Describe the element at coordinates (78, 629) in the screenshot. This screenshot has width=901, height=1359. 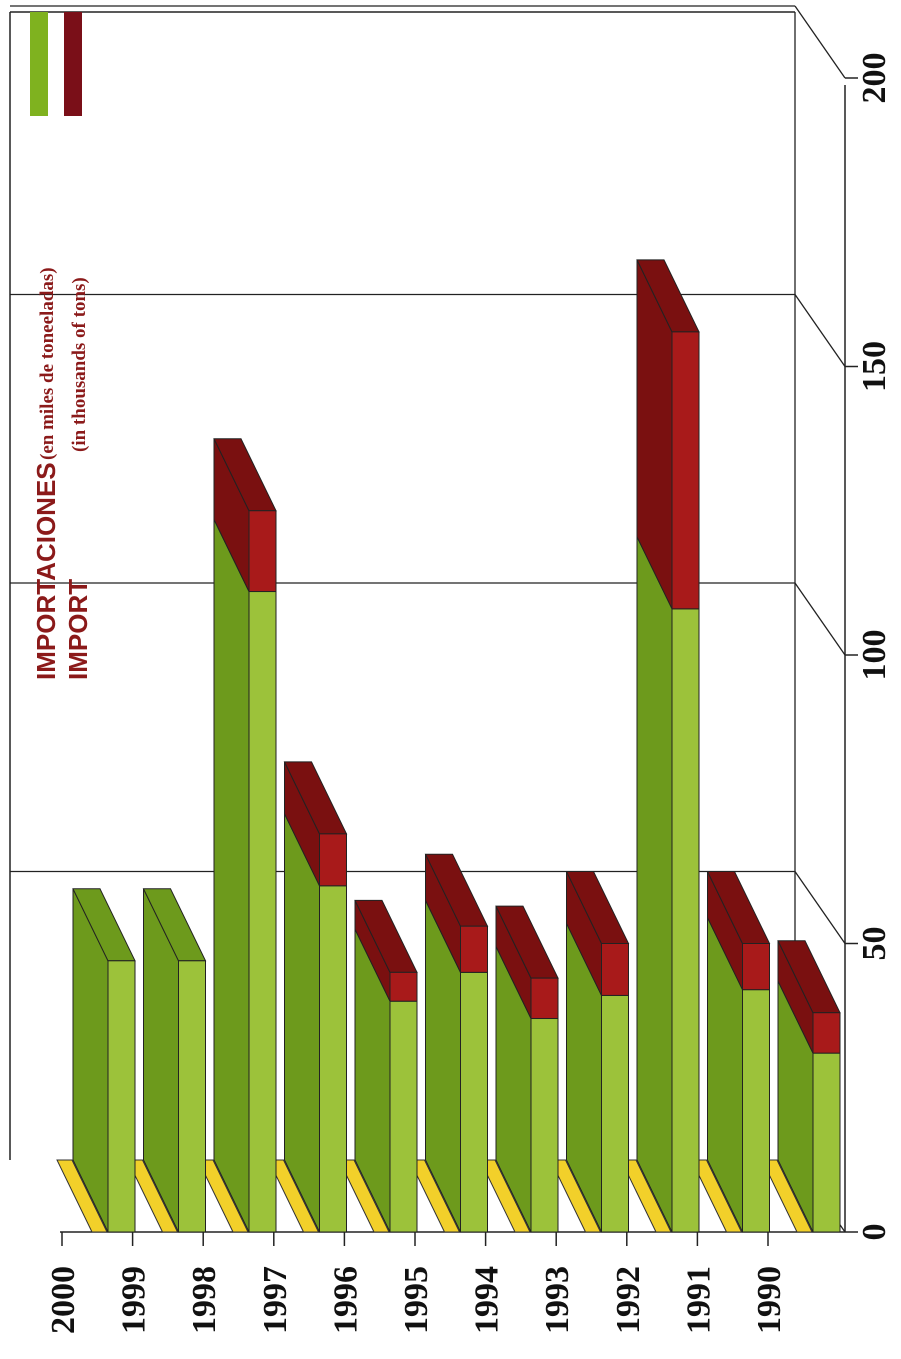
I see `chart-title-en: IMPORT` at that location.